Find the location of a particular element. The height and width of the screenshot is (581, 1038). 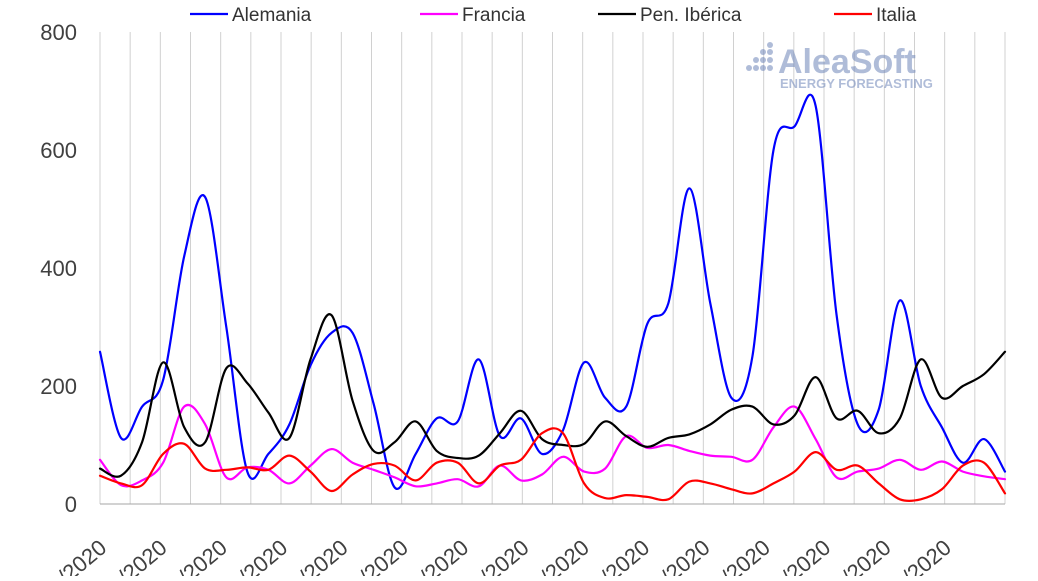

legend-label-alemania: Alemania is located at coordinates (272, 15).